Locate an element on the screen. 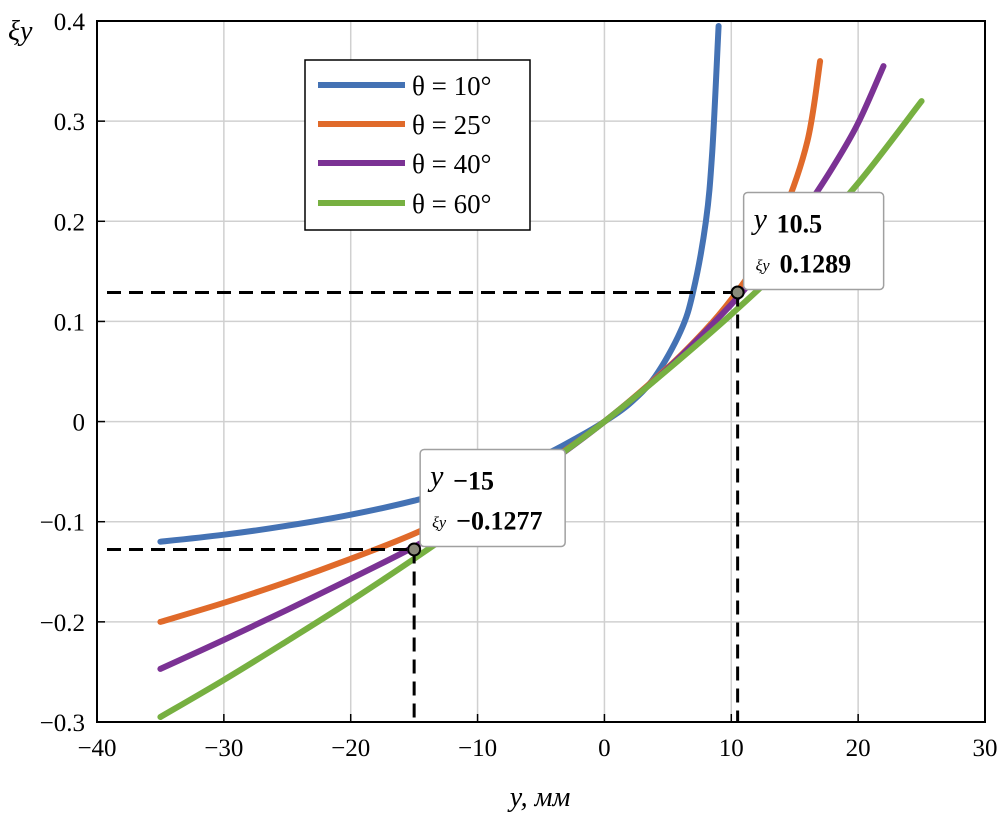 This screenshot has height=815, width=1004. datatip-x-value: −15 is located at coordinates (473, 480).